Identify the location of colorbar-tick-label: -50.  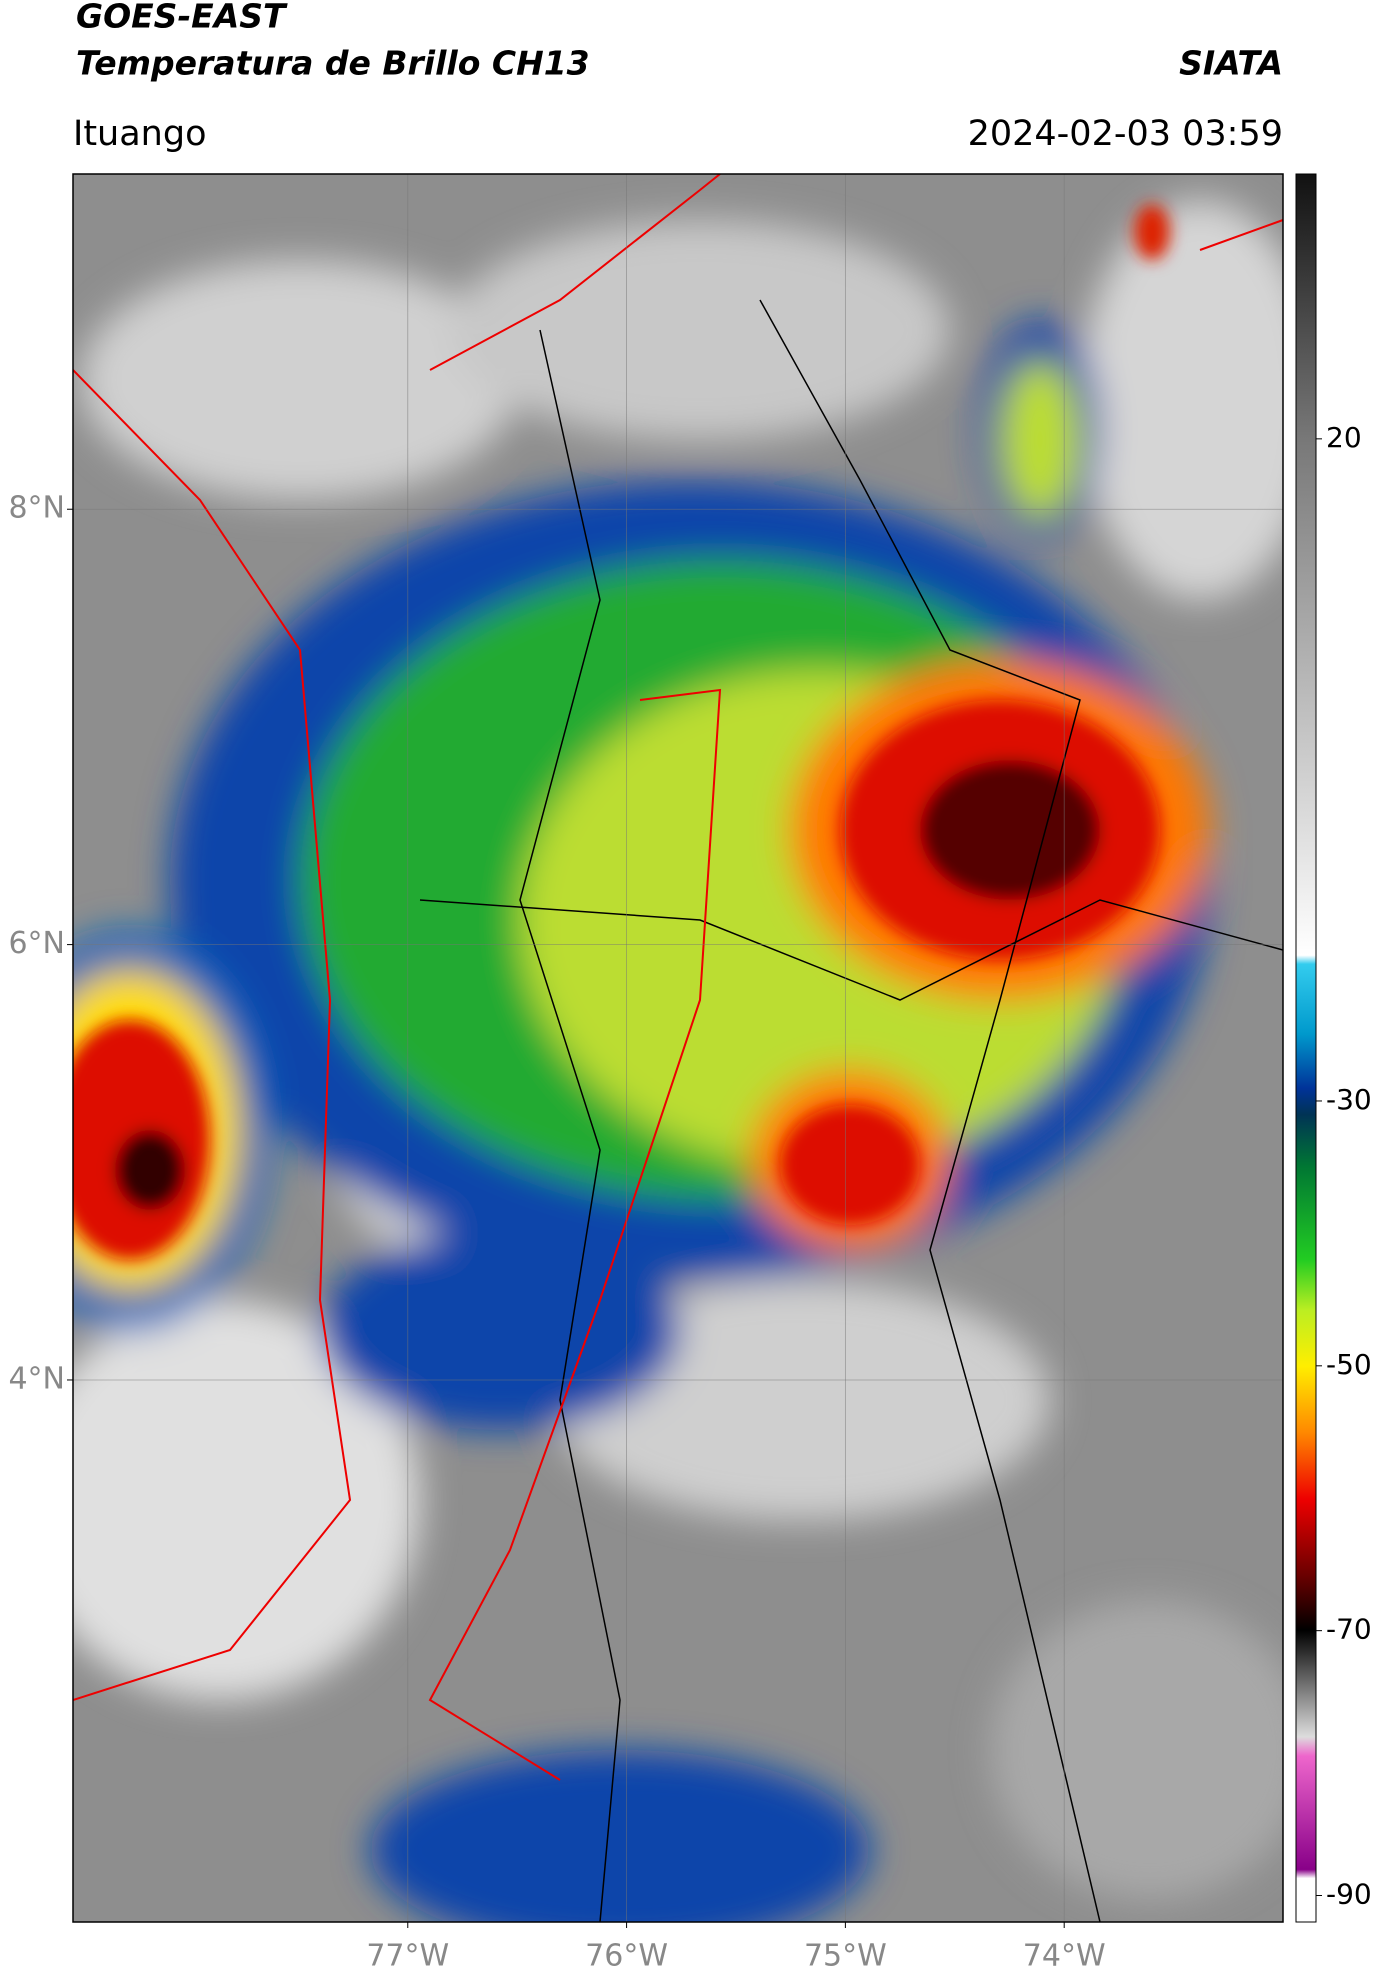
(1349, 1364).